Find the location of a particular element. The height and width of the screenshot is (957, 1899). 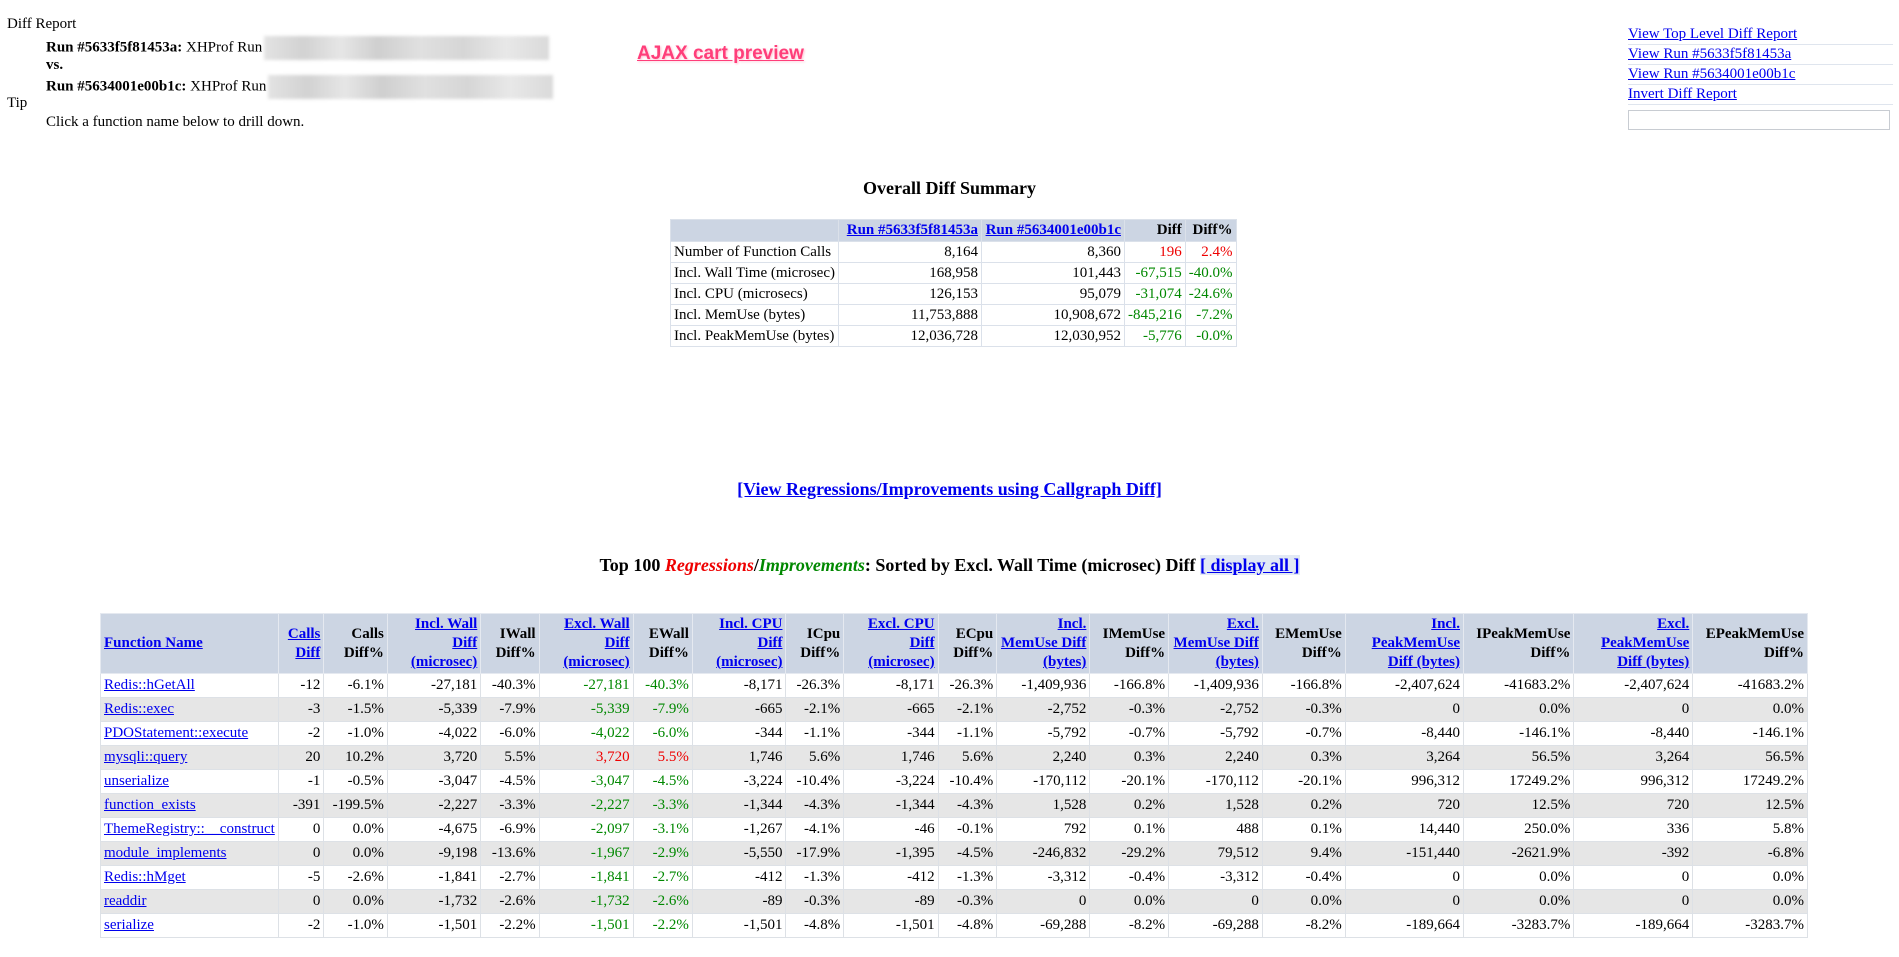

metric-cell: 0.3% is located at coordinates (1129, 757).